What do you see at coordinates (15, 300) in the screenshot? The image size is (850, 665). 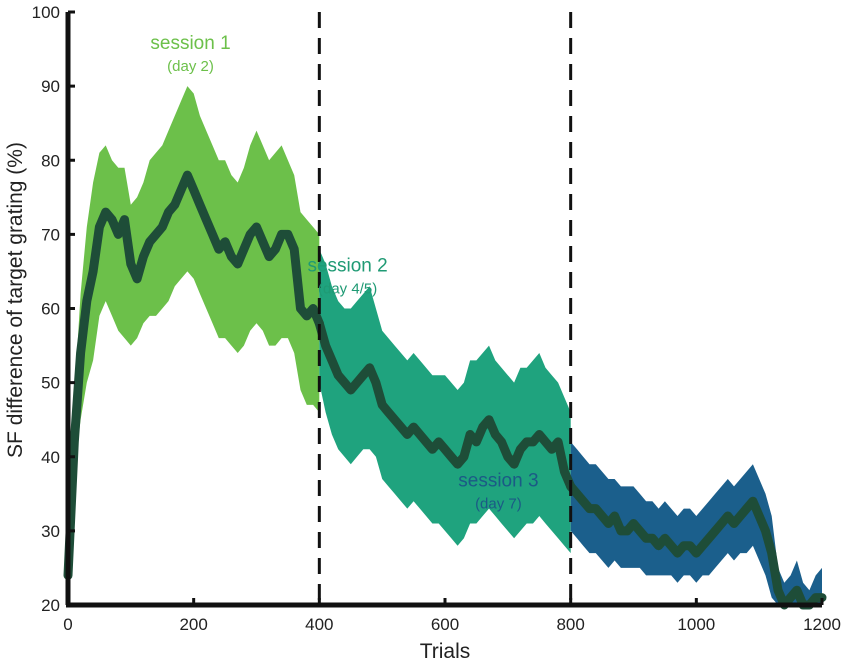 I see `y-axis-label: SF difference of target grating (%)` at bounding box center [15, 300].